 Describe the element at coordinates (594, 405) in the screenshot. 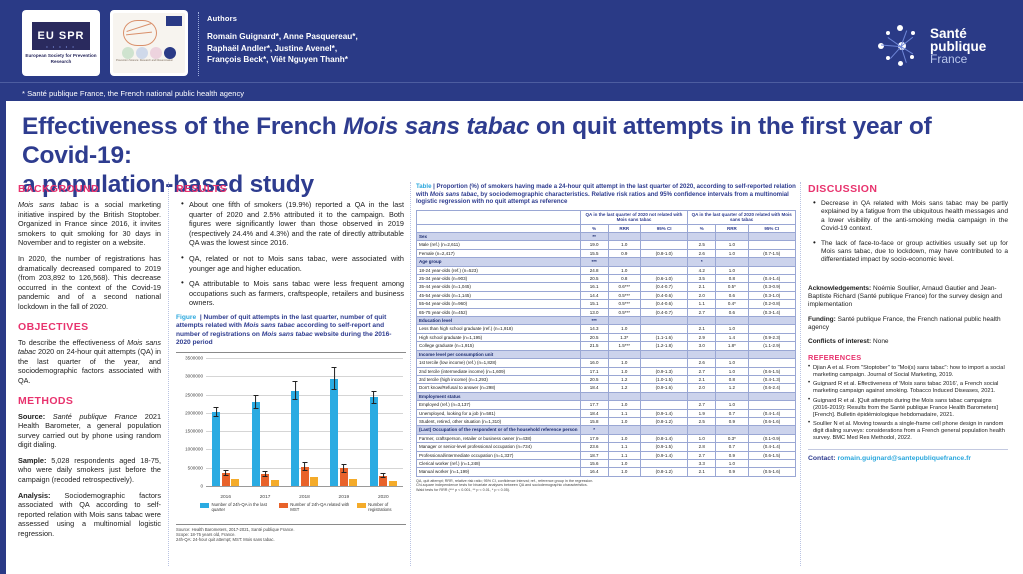

I see `table-cell: 17.7` at that location.